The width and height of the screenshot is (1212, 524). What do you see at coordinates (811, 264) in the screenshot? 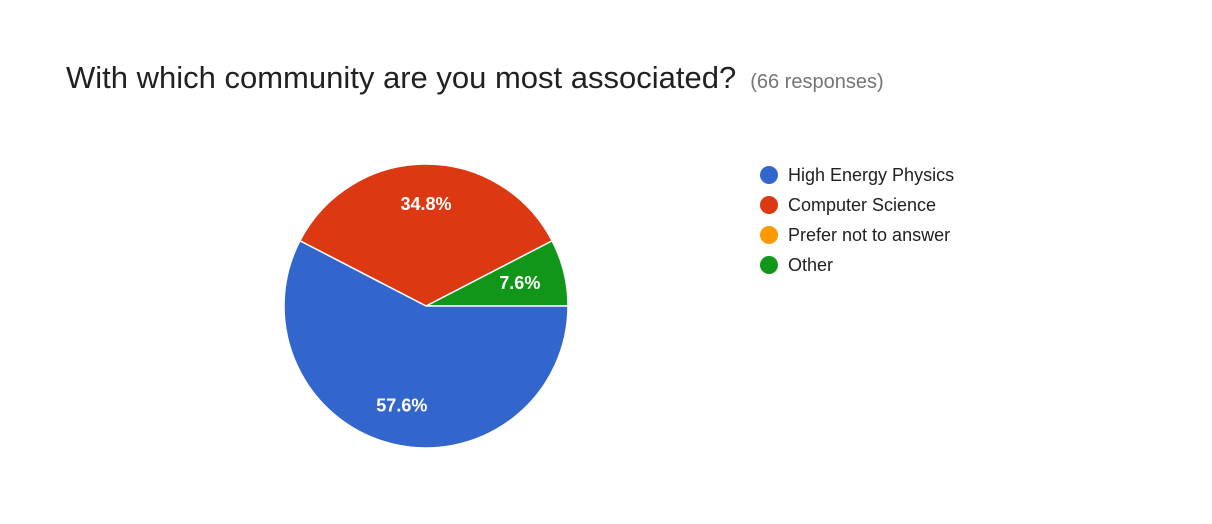
I see `legend-label: Other` at bounding box center [811, 264].